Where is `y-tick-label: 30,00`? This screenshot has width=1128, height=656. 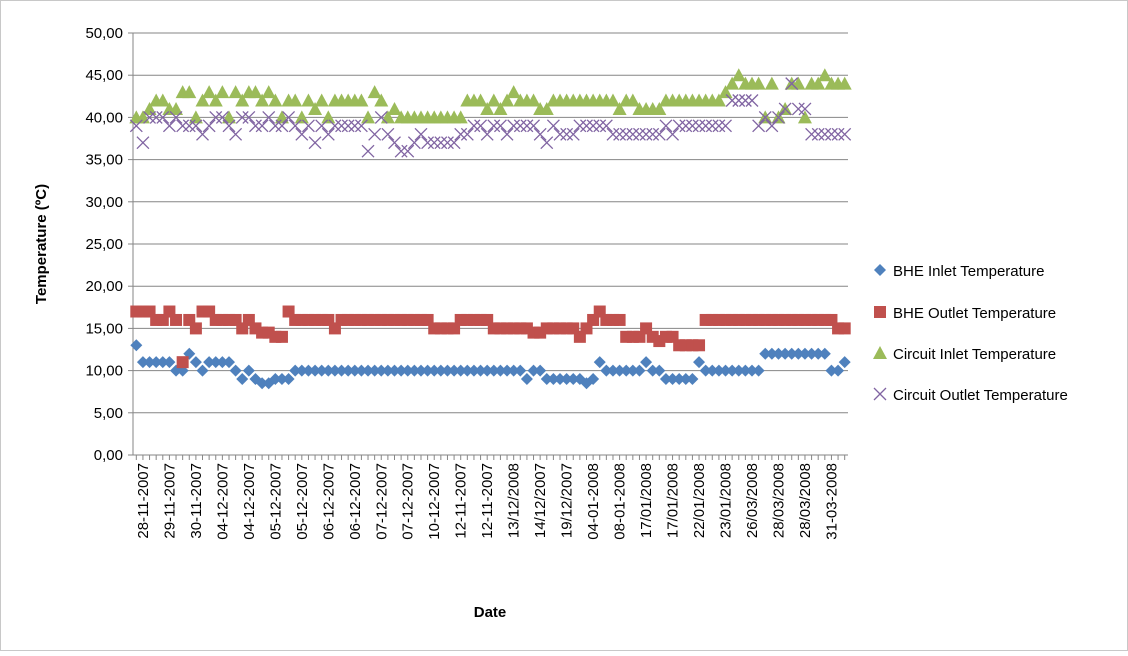 y-tick-label: 30,00 is located at coordinates (104, 202).